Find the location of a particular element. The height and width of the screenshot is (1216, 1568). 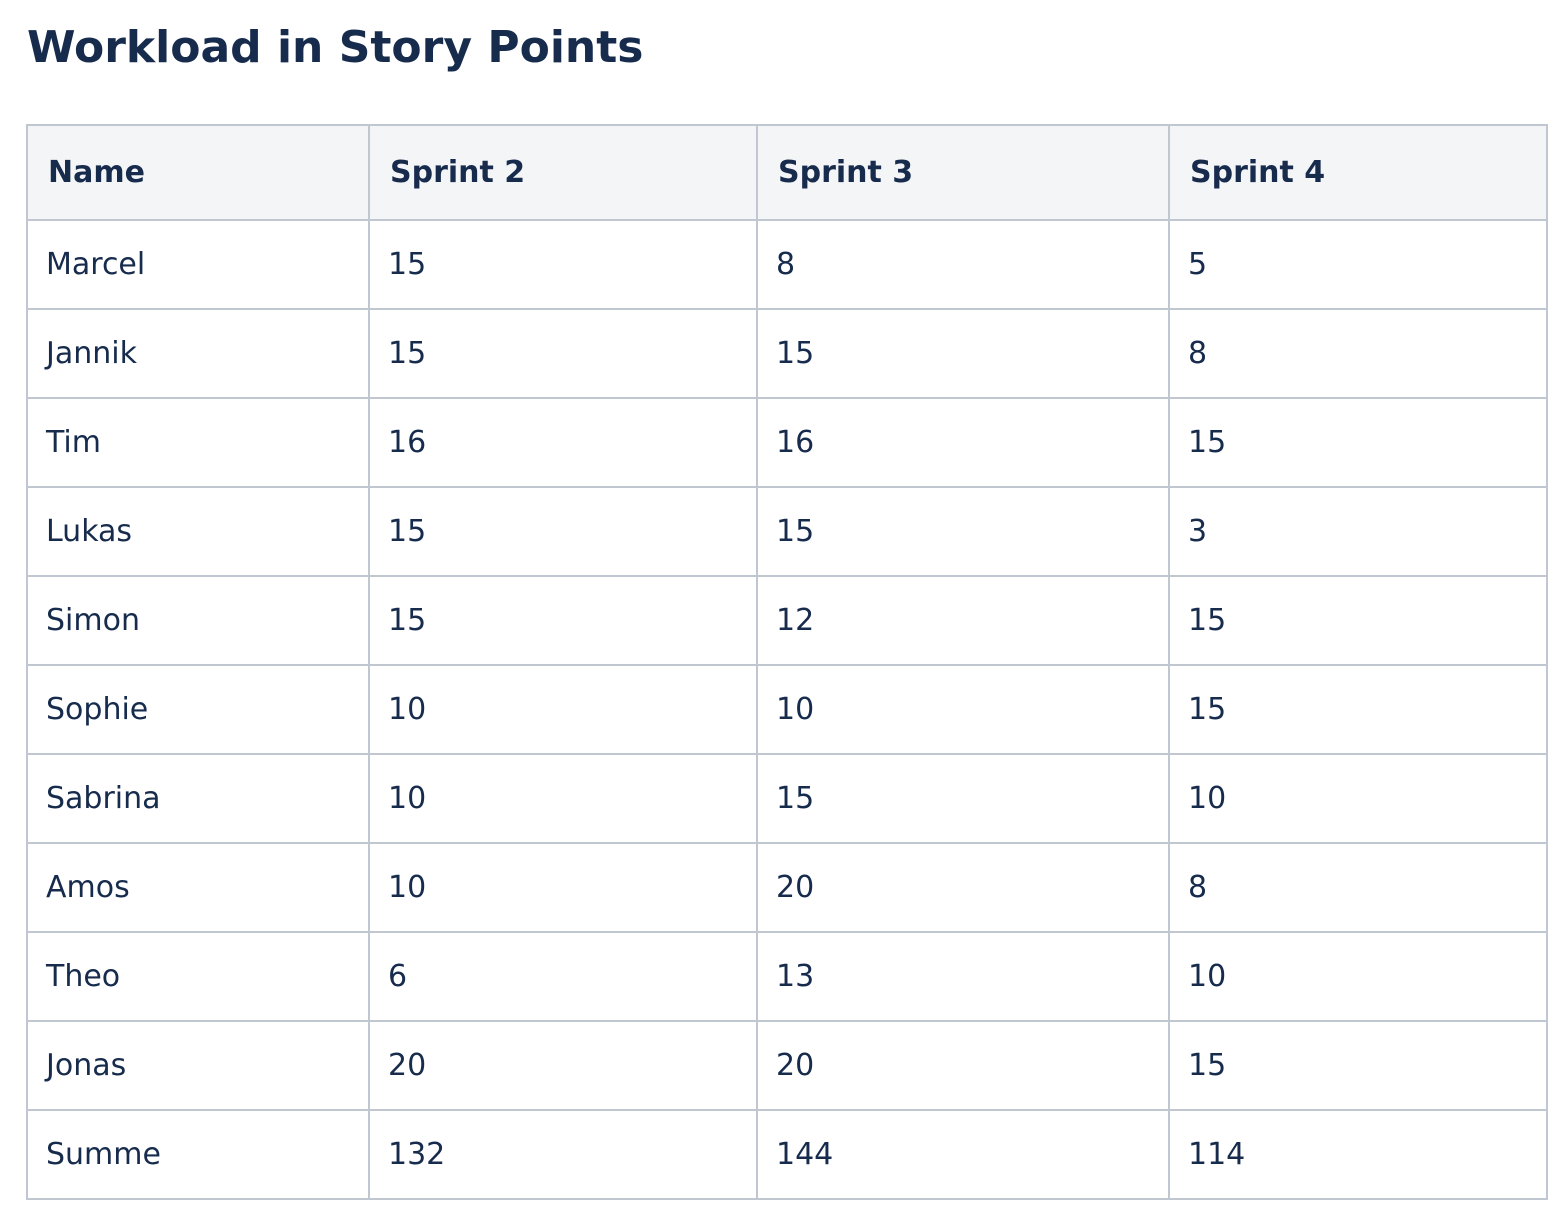

table-row: Sabrina 10 15 10 is located at coordinates (787, 798).